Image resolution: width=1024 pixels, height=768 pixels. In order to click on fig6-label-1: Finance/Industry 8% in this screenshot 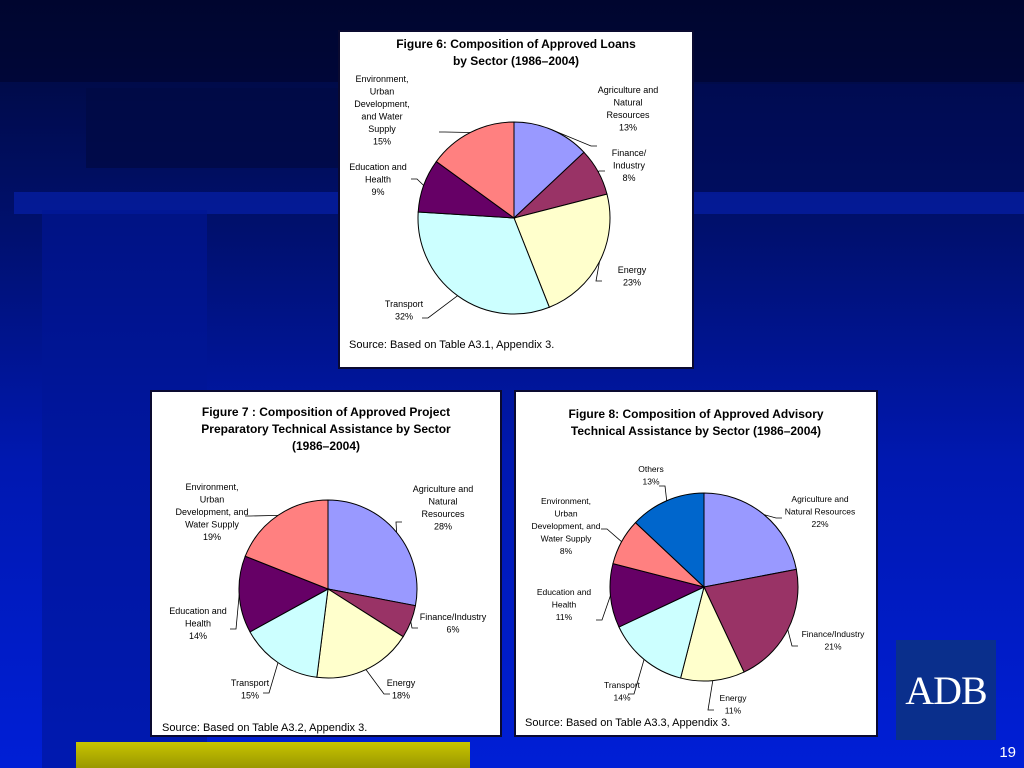, I will do `click(629, 165)`.